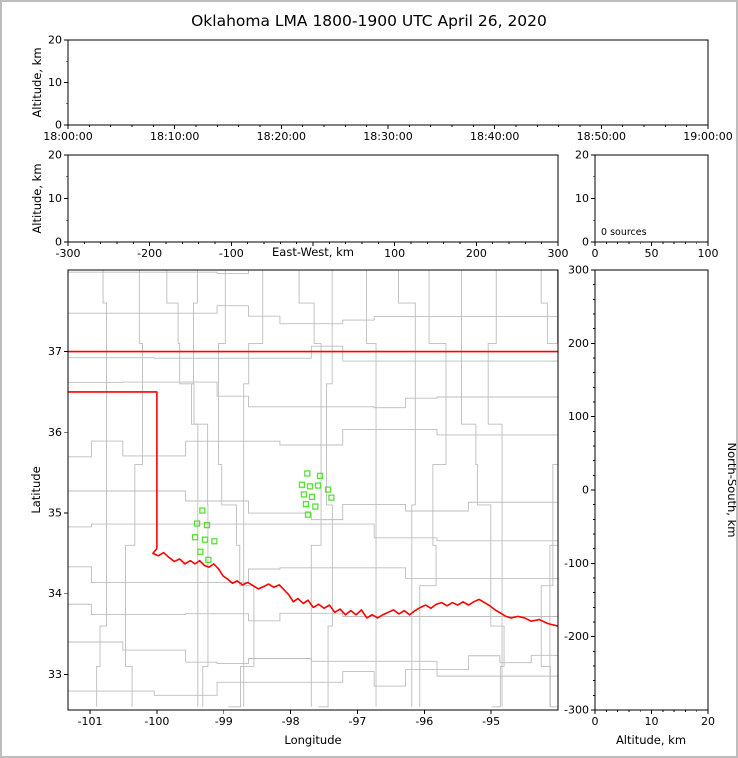 The image size is (738, 758). What do you see at coordinates (55, 432) in the screenshot?
I see `y-tick-label: 36` at bounding box center [55, 432].